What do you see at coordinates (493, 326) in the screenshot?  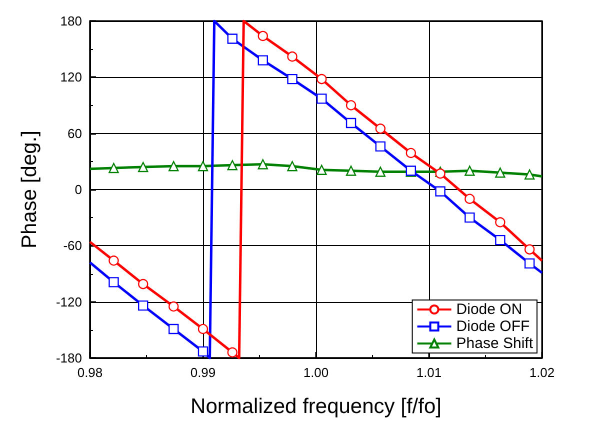 I see `legend-label: Diode OFF` at bounding box center [493, 326].